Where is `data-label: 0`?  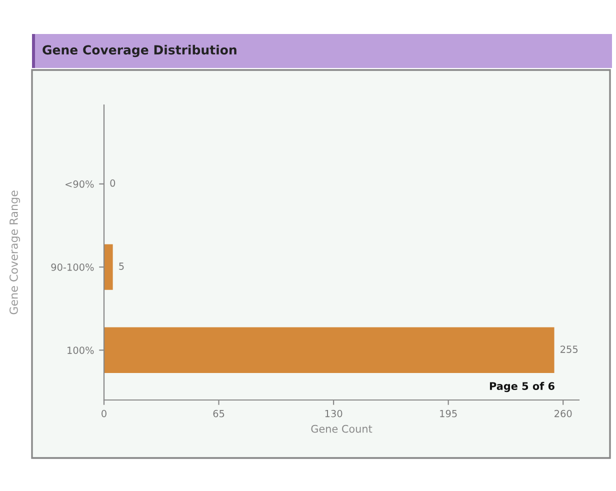
data-label: 0 is located at coordinates (113, 183).